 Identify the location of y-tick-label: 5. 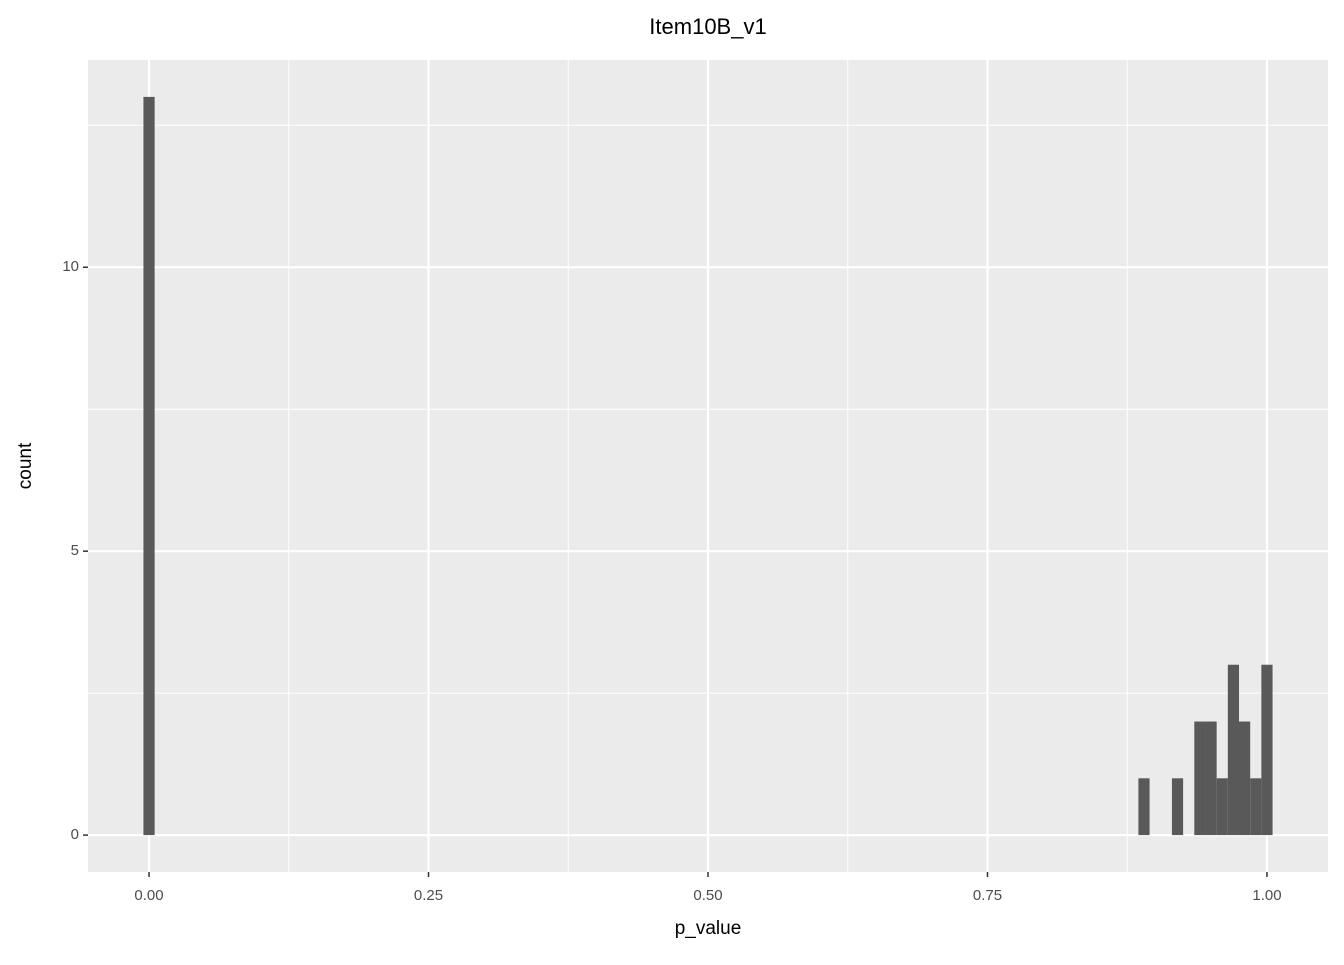
(75, 550).